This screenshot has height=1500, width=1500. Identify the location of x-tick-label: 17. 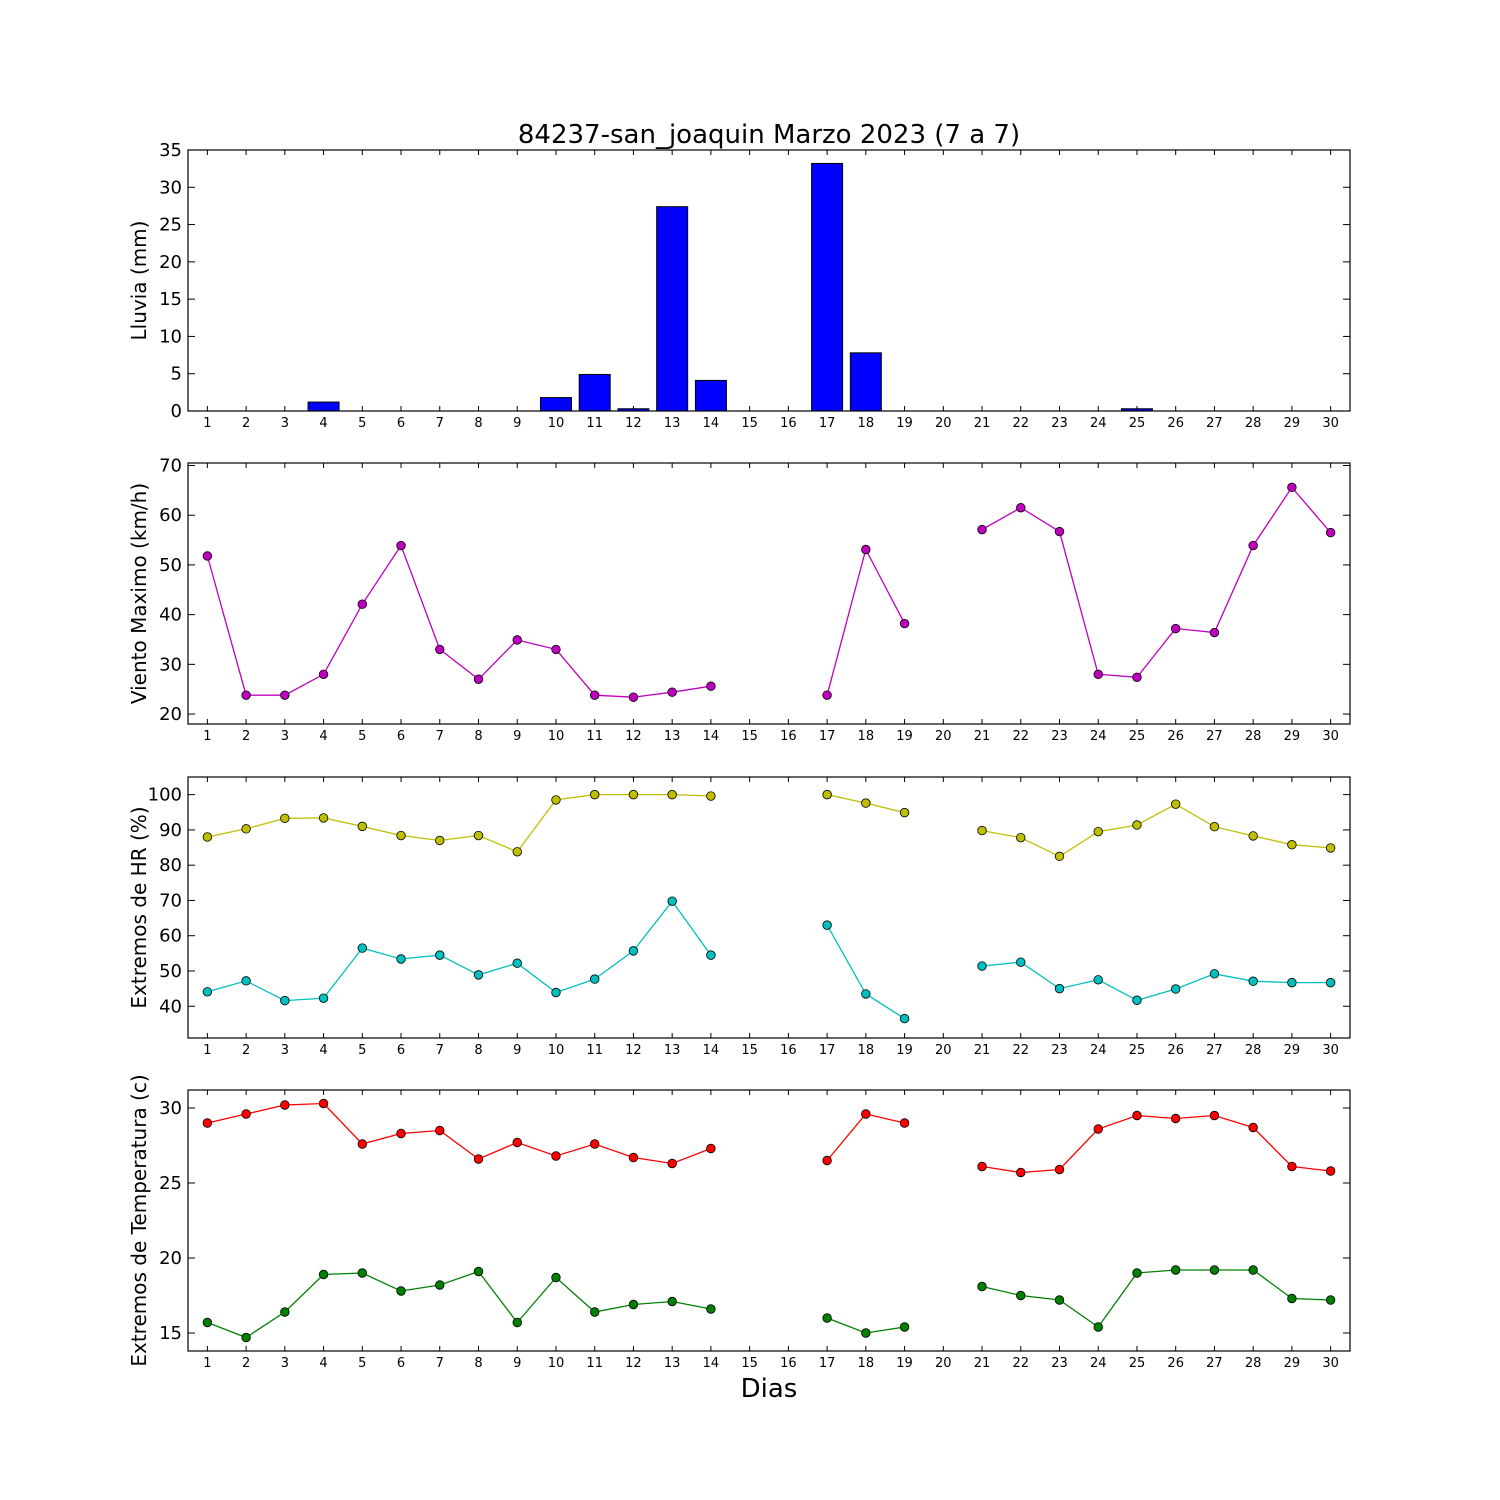
(827, 1050).